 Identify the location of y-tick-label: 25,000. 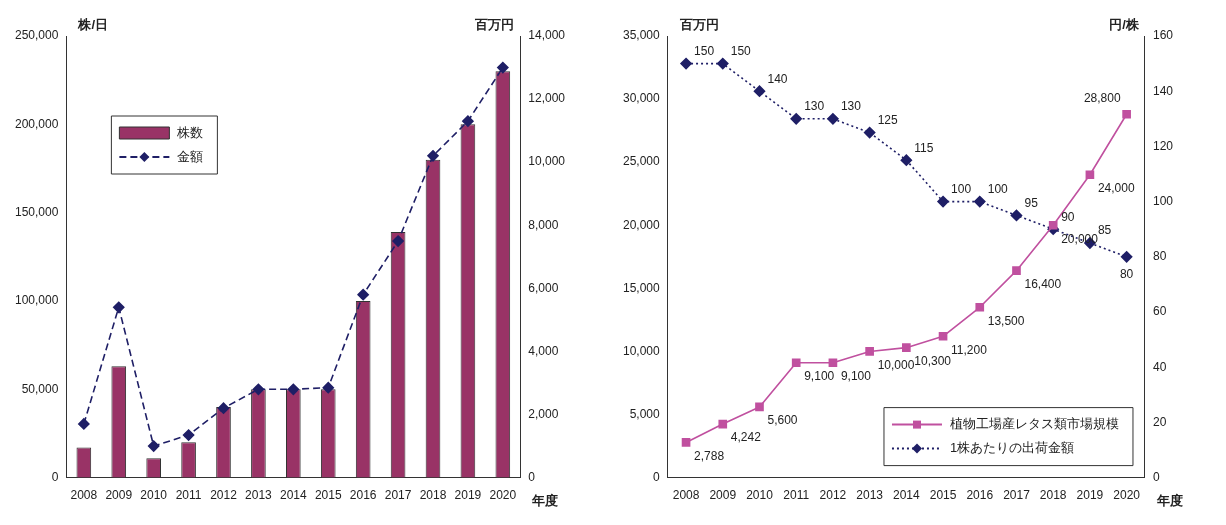
(642, 161).